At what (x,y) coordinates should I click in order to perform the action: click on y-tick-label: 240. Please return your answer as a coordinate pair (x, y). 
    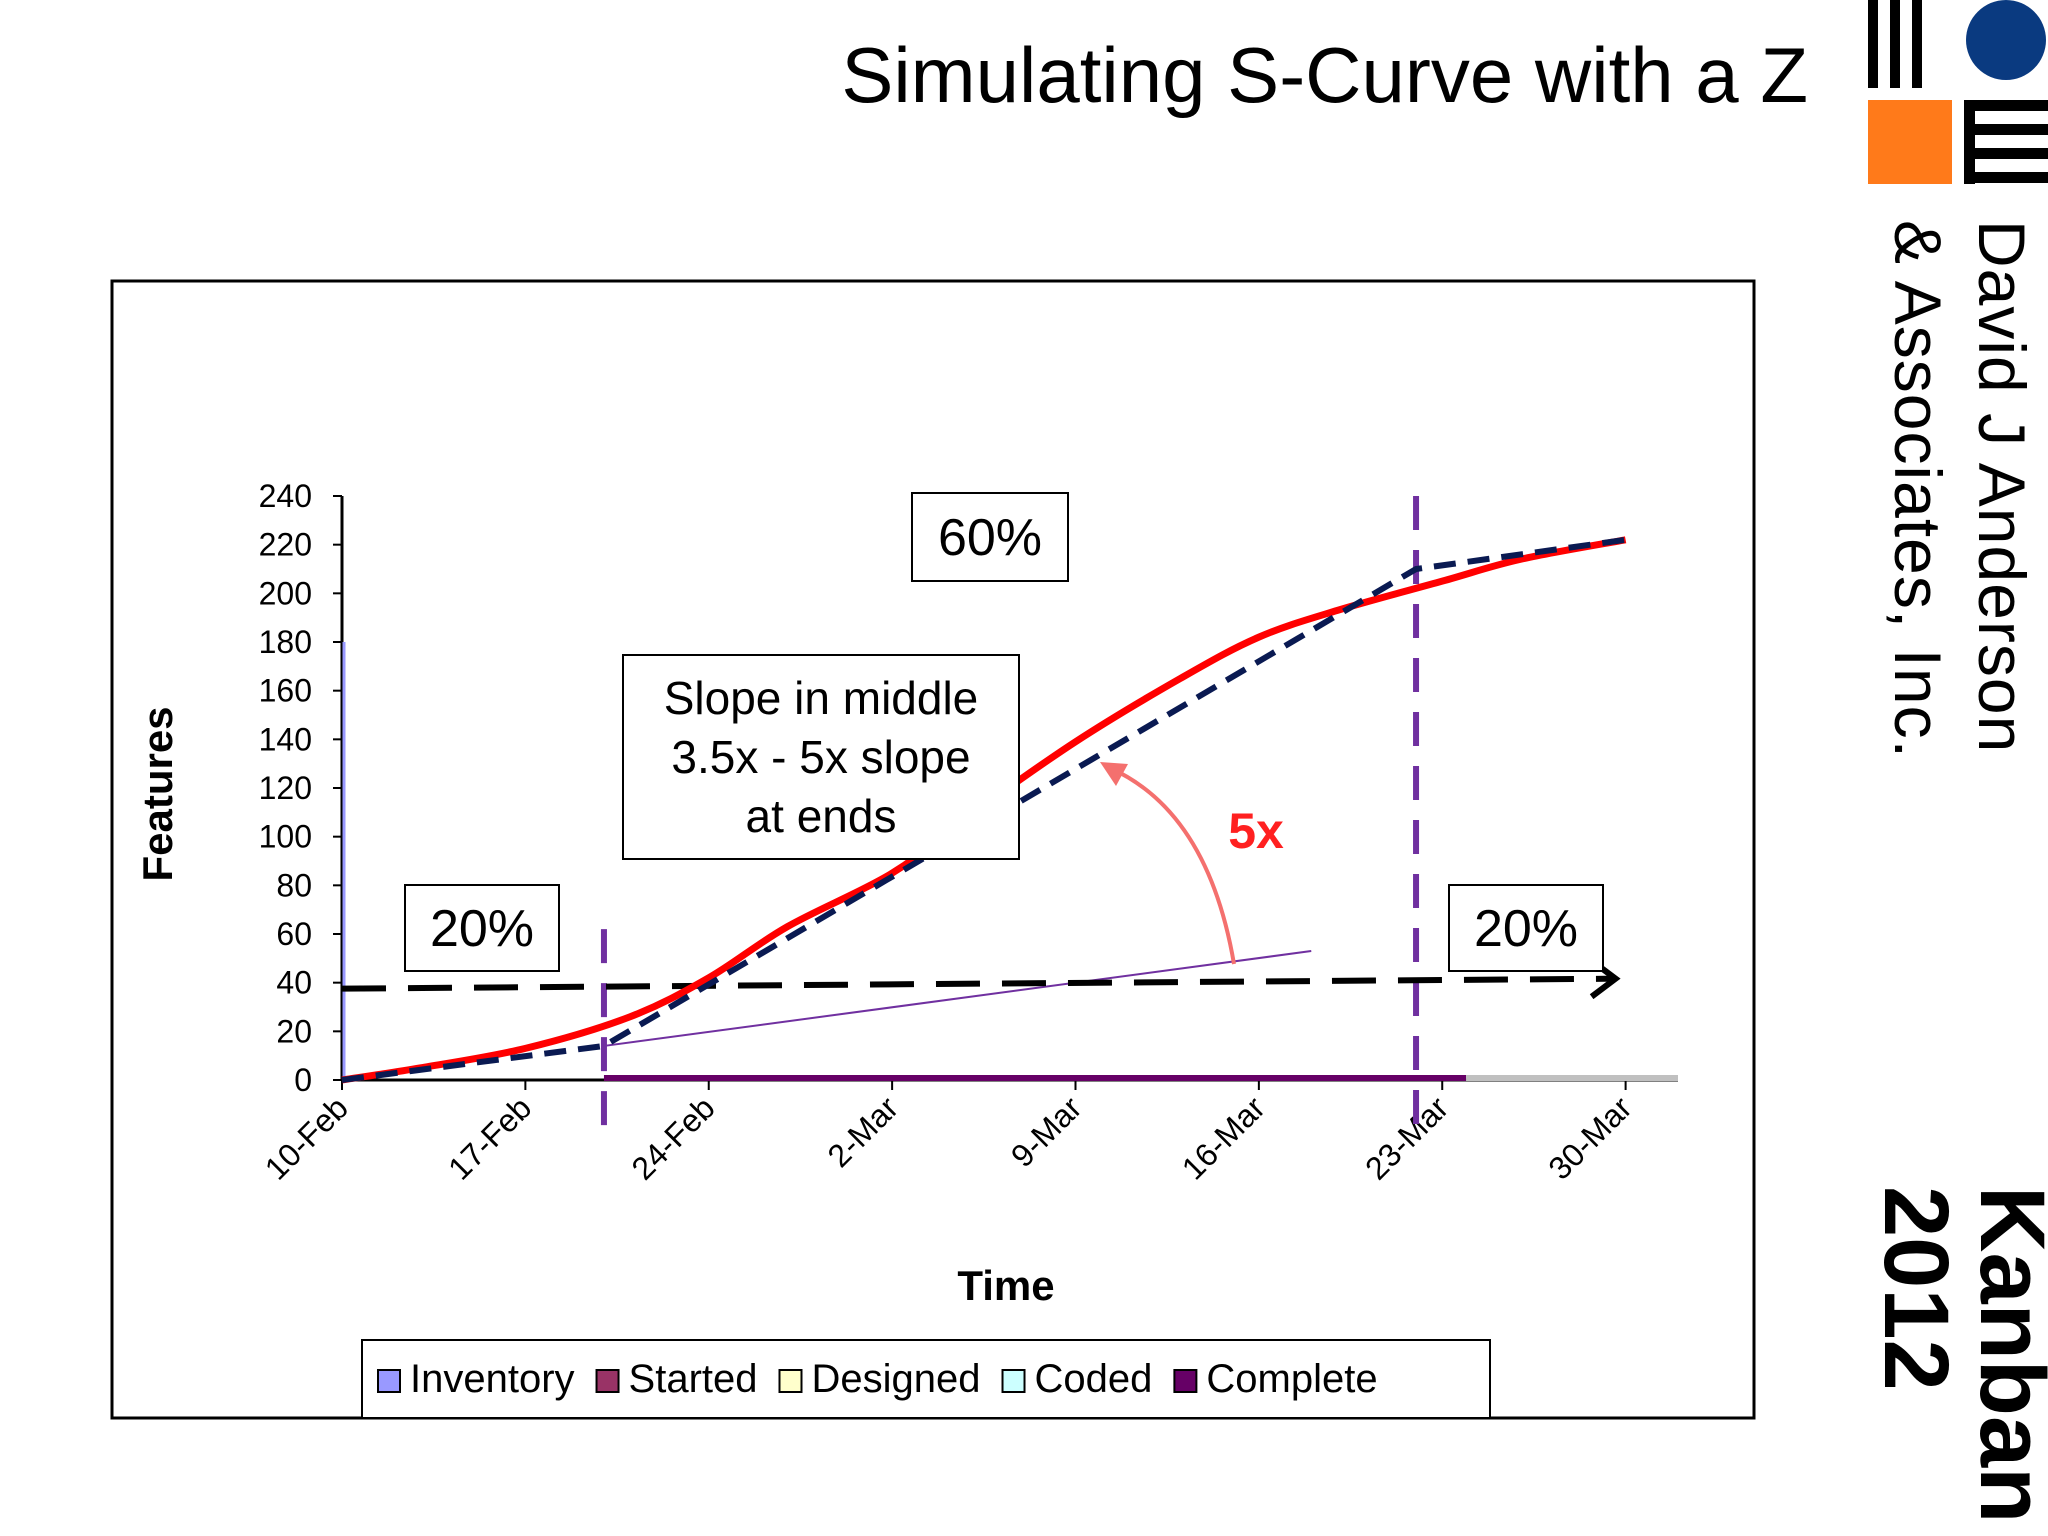
    Looking at the image, I should click on (285, 496).